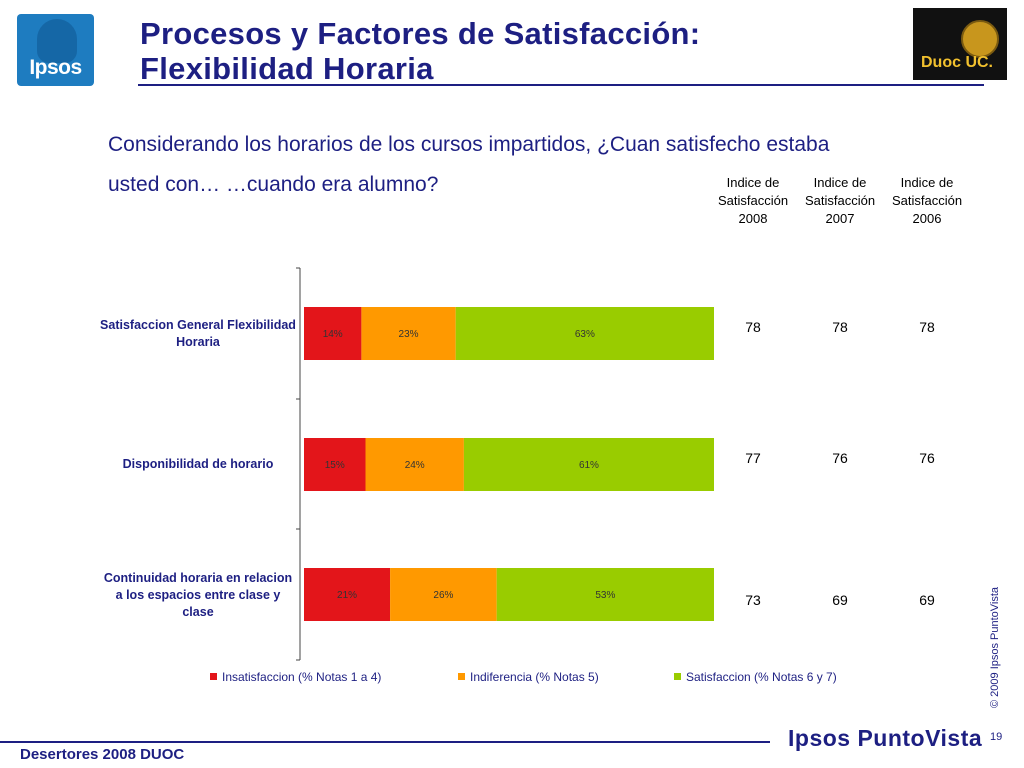 Image resolution: width=1024 pixels, height=768 pixels. I want to click on ipsos-logo-text: Ipsos, so click(55, 67).